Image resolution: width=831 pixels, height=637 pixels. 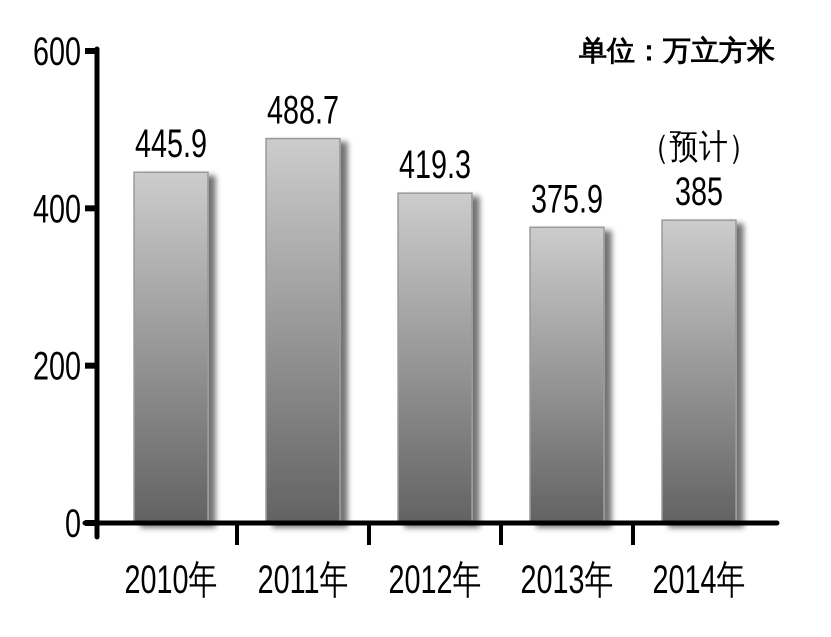 I want to click on annotation: （预计）, so click(x=699, y=146).